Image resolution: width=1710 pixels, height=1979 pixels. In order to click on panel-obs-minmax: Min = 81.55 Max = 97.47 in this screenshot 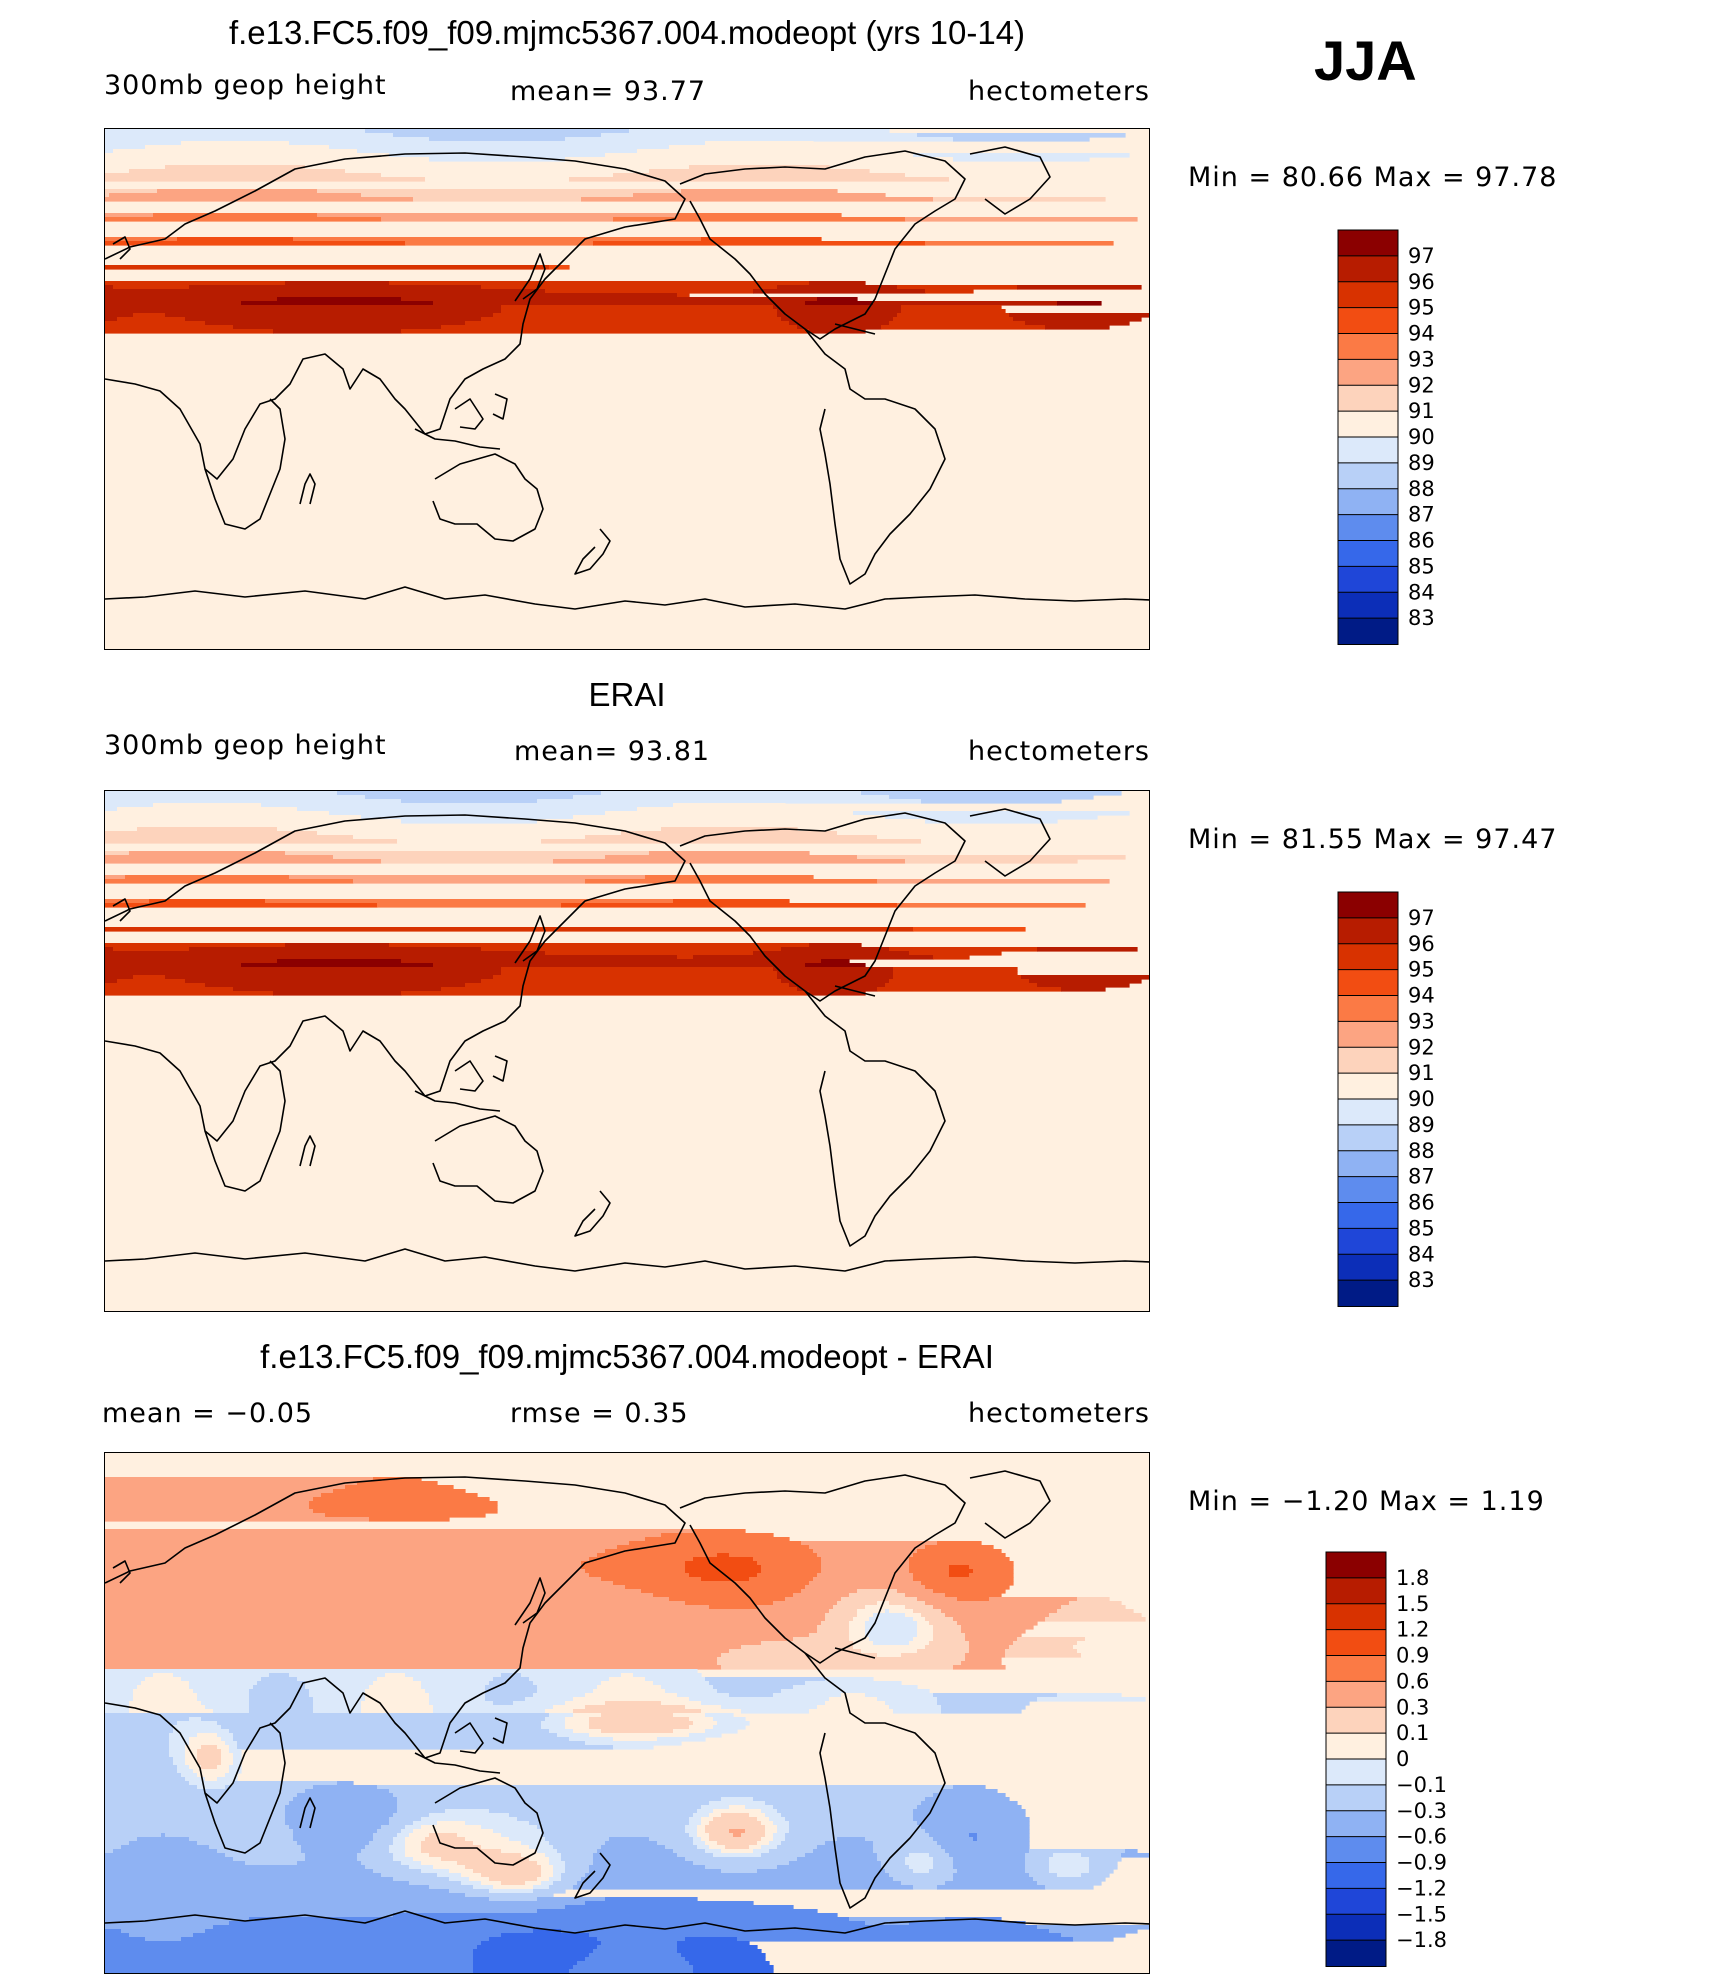, I will do `click(1373, 839)`.